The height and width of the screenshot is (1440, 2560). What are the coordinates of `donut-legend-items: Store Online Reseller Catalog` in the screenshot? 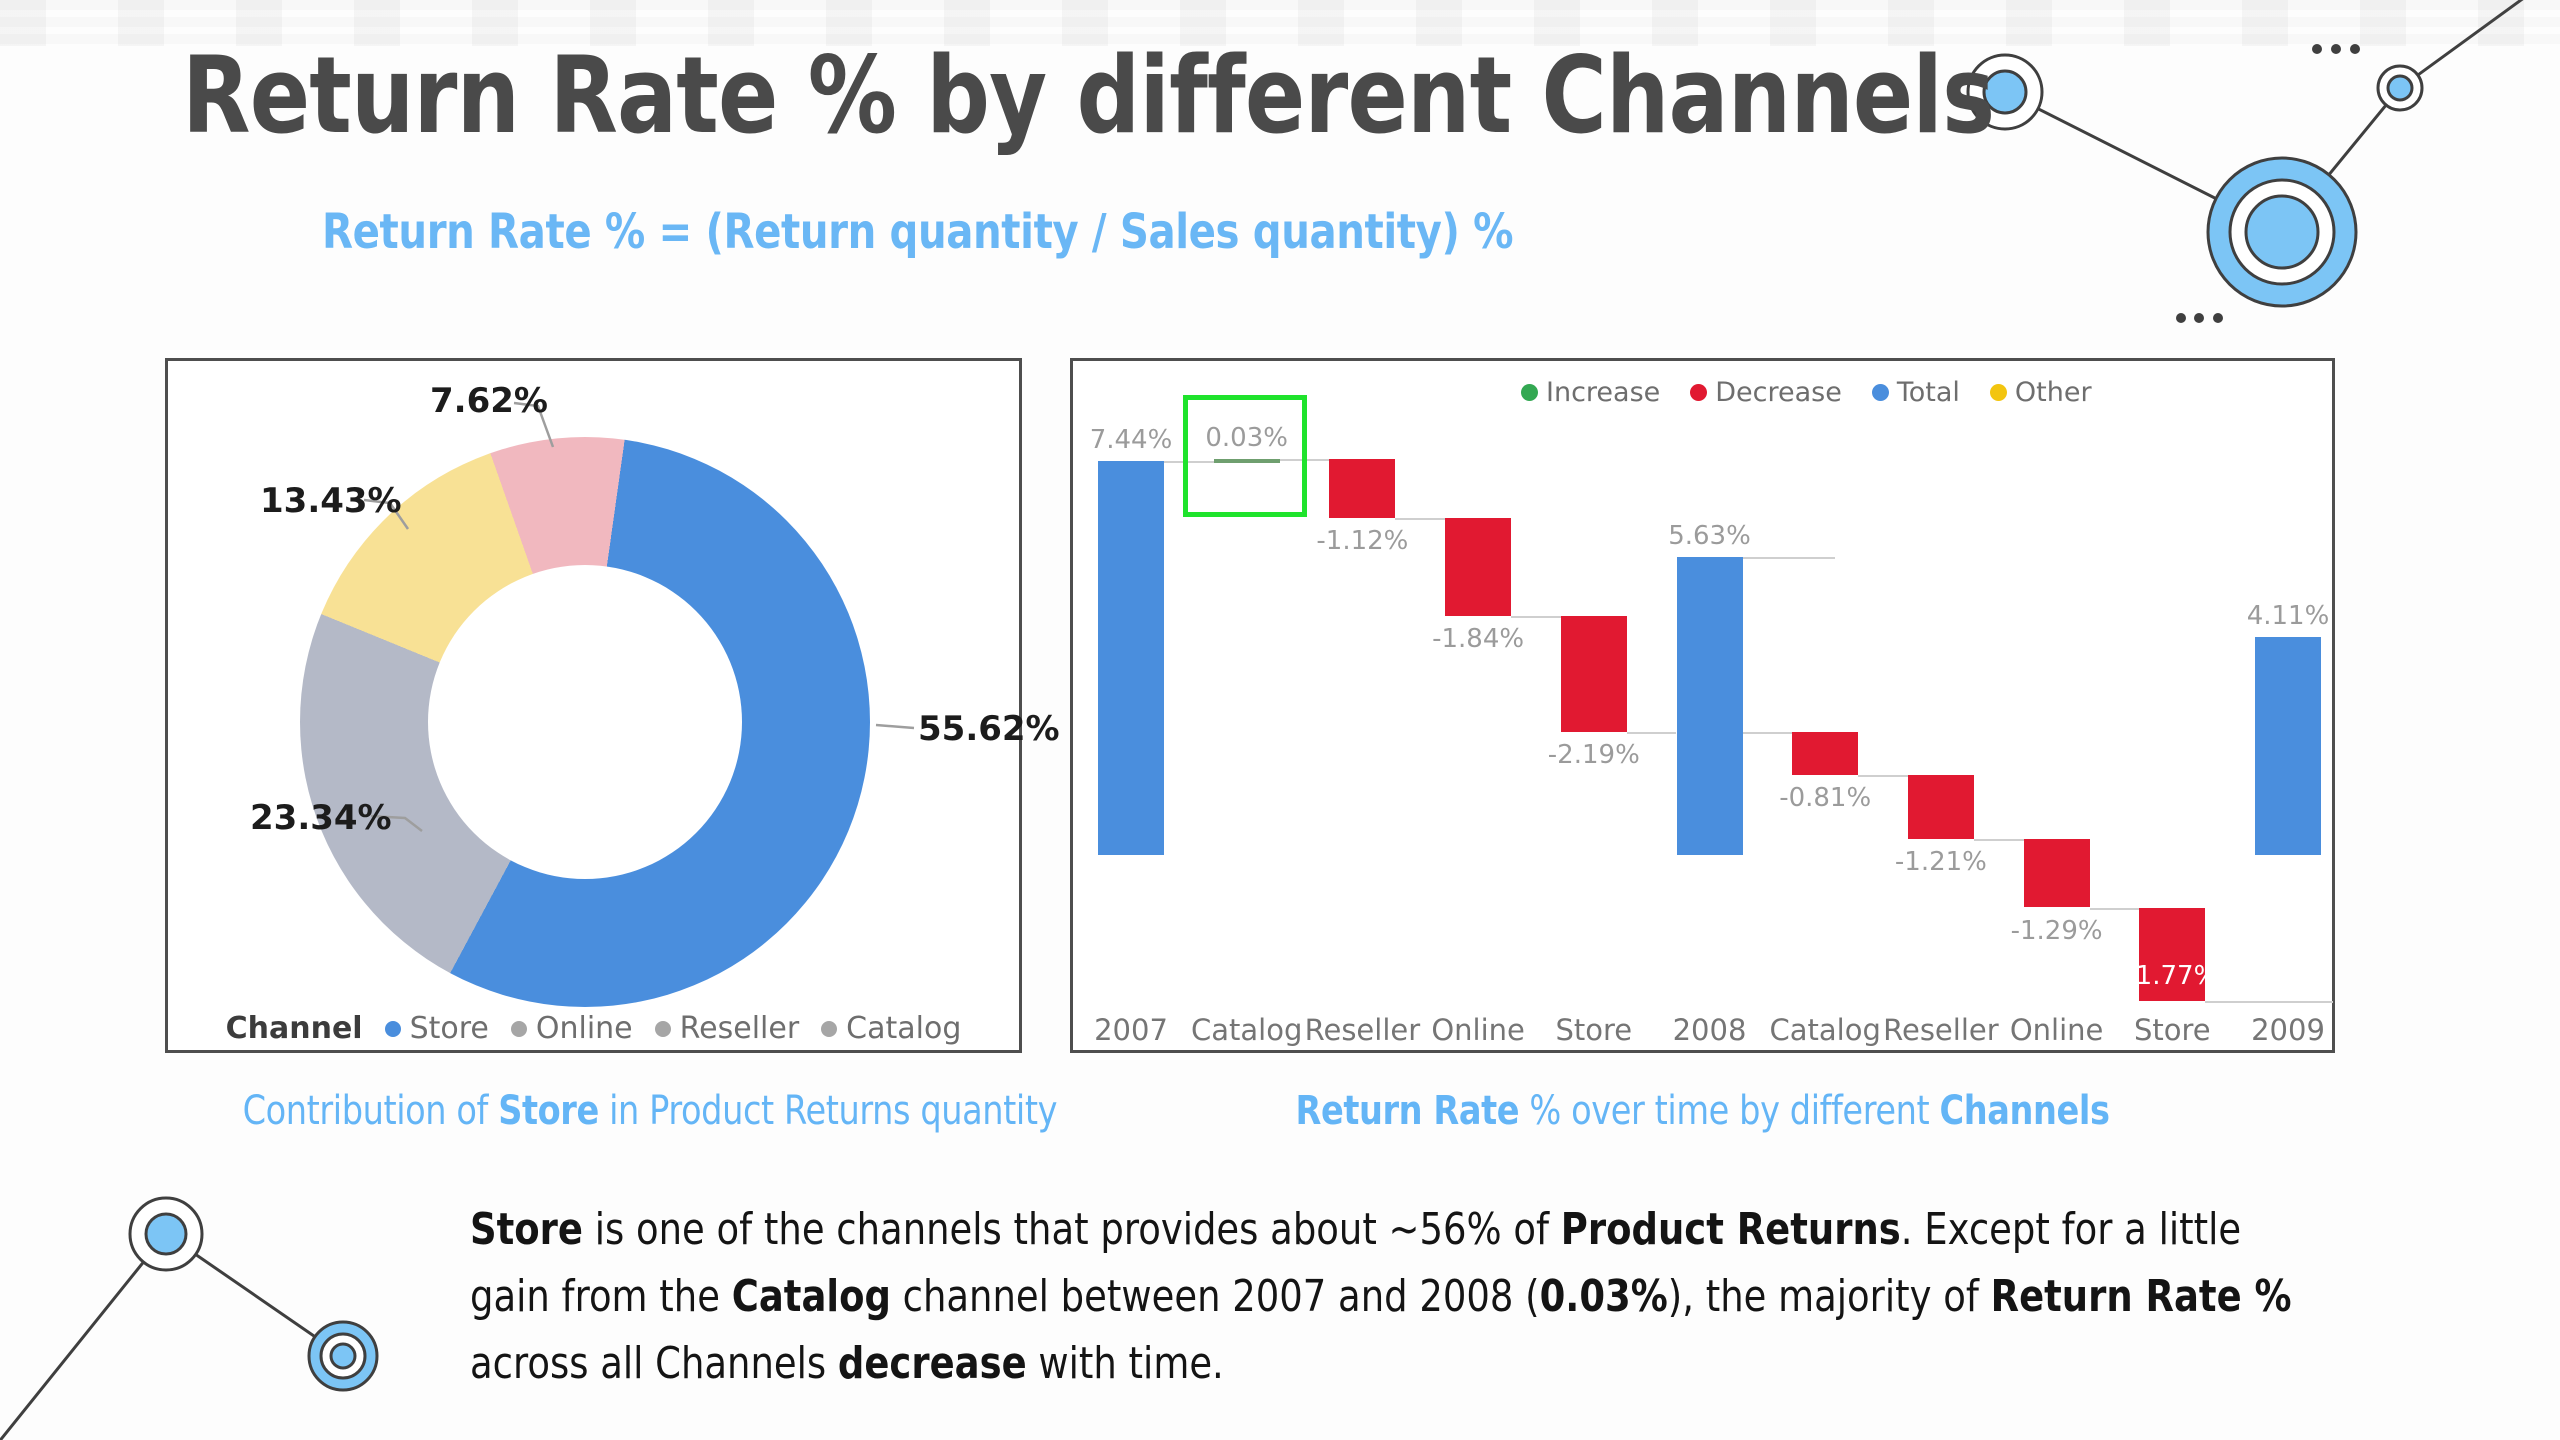 It's located at (672, 1028).